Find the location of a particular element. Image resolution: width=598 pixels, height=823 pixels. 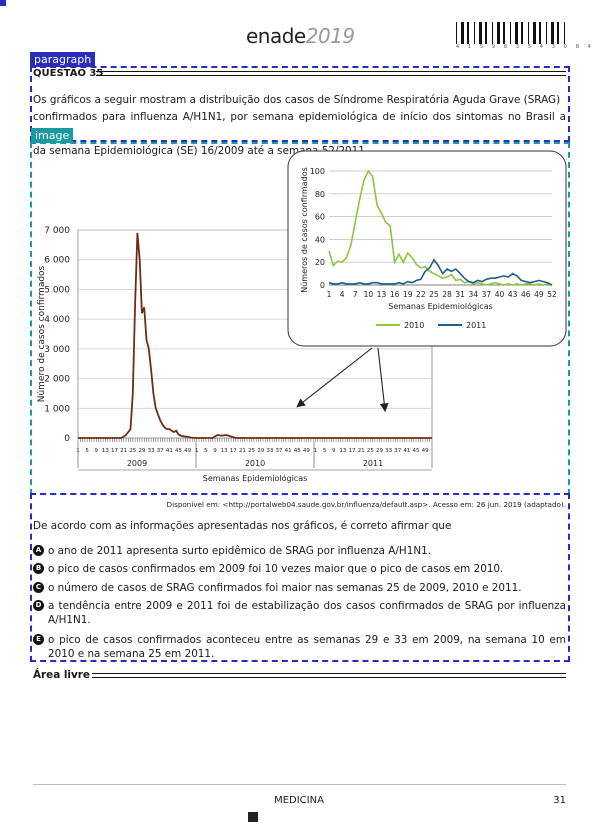

main-y-tick-label: 2 000 is located at coordinates (57, 380).